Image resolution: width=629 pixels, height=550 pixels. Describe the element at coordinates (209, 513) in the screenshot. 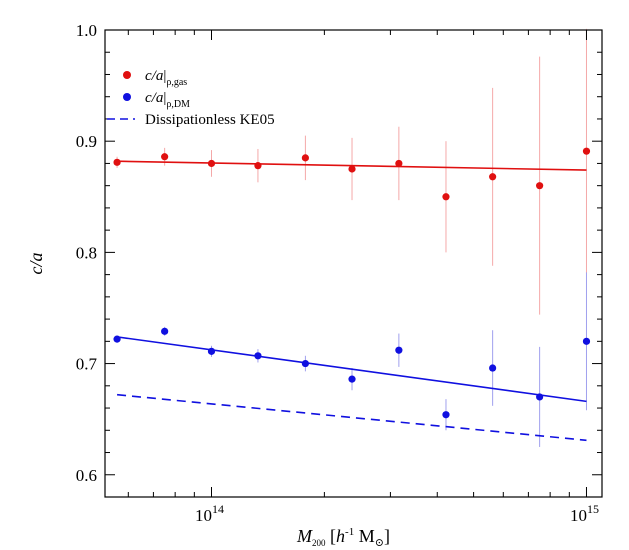

I see `x-tick-label: 1014` at that location.